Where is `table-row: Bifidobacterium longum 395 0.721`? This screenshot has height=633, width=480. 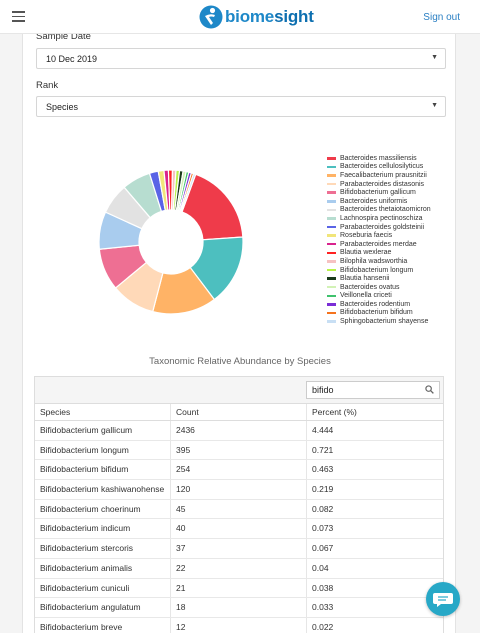 table-row: Bifidobacterium longum 395 0.721 is located at coordinates (239, 450).